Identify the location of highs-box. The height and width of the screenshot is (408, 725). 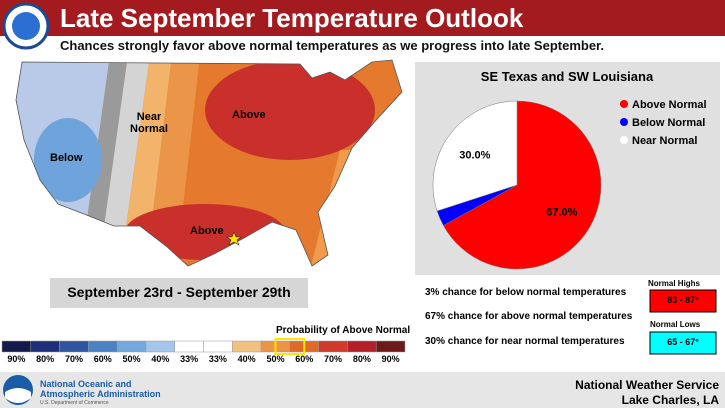
(683, 301).